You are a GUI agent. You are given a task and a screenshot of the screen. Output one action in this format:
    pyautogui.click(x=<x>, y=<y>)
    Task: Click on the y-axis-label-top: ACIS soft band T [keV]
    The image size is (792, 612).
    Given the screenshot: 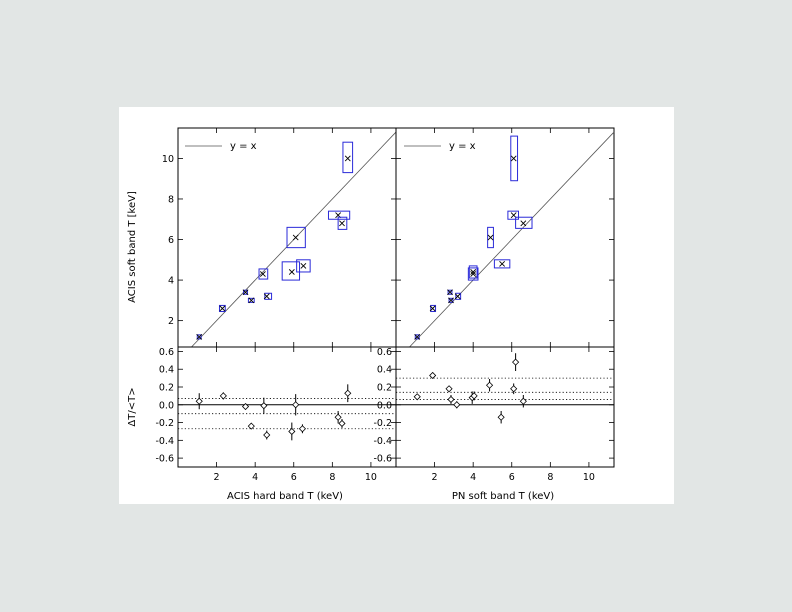 What is the action you would take?
    pyautogui.click(x=132, y=247)
    